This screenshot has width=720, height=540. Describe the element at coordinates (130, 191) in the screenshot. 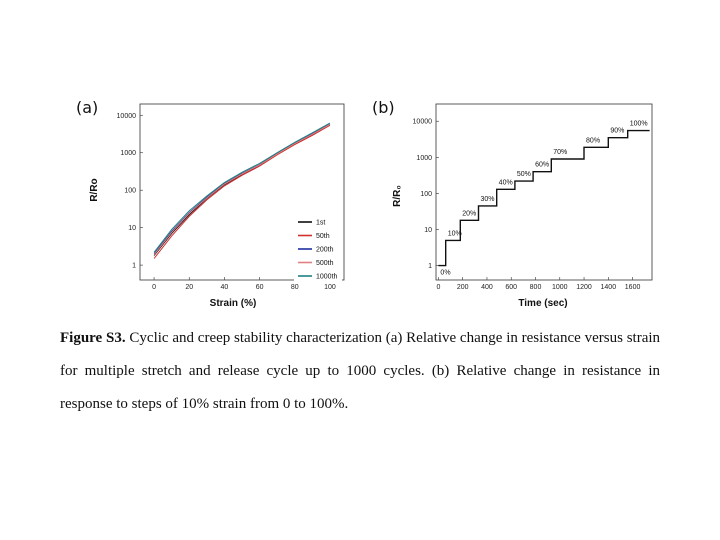

I see `chart-a-ytick-label: 100` at that location.